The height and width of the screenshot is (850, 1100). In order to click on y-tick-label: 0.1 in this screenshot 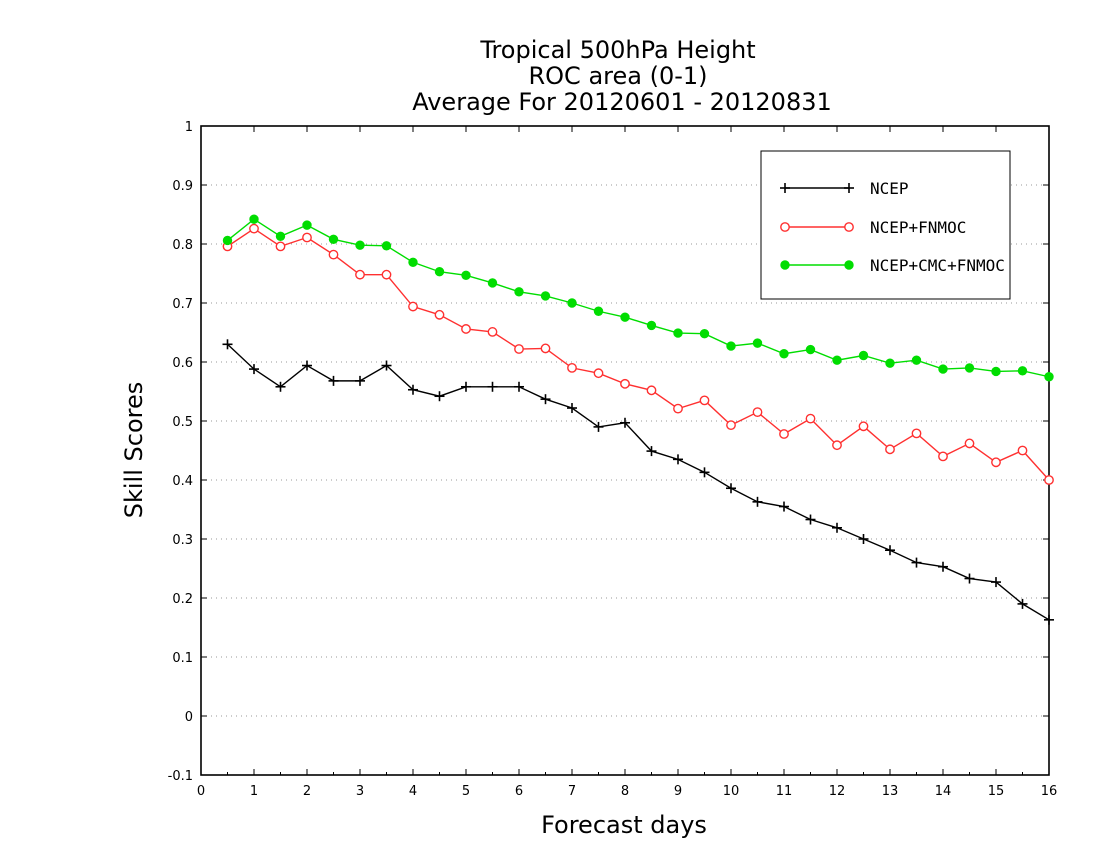, I will do `click(182, 658)`.